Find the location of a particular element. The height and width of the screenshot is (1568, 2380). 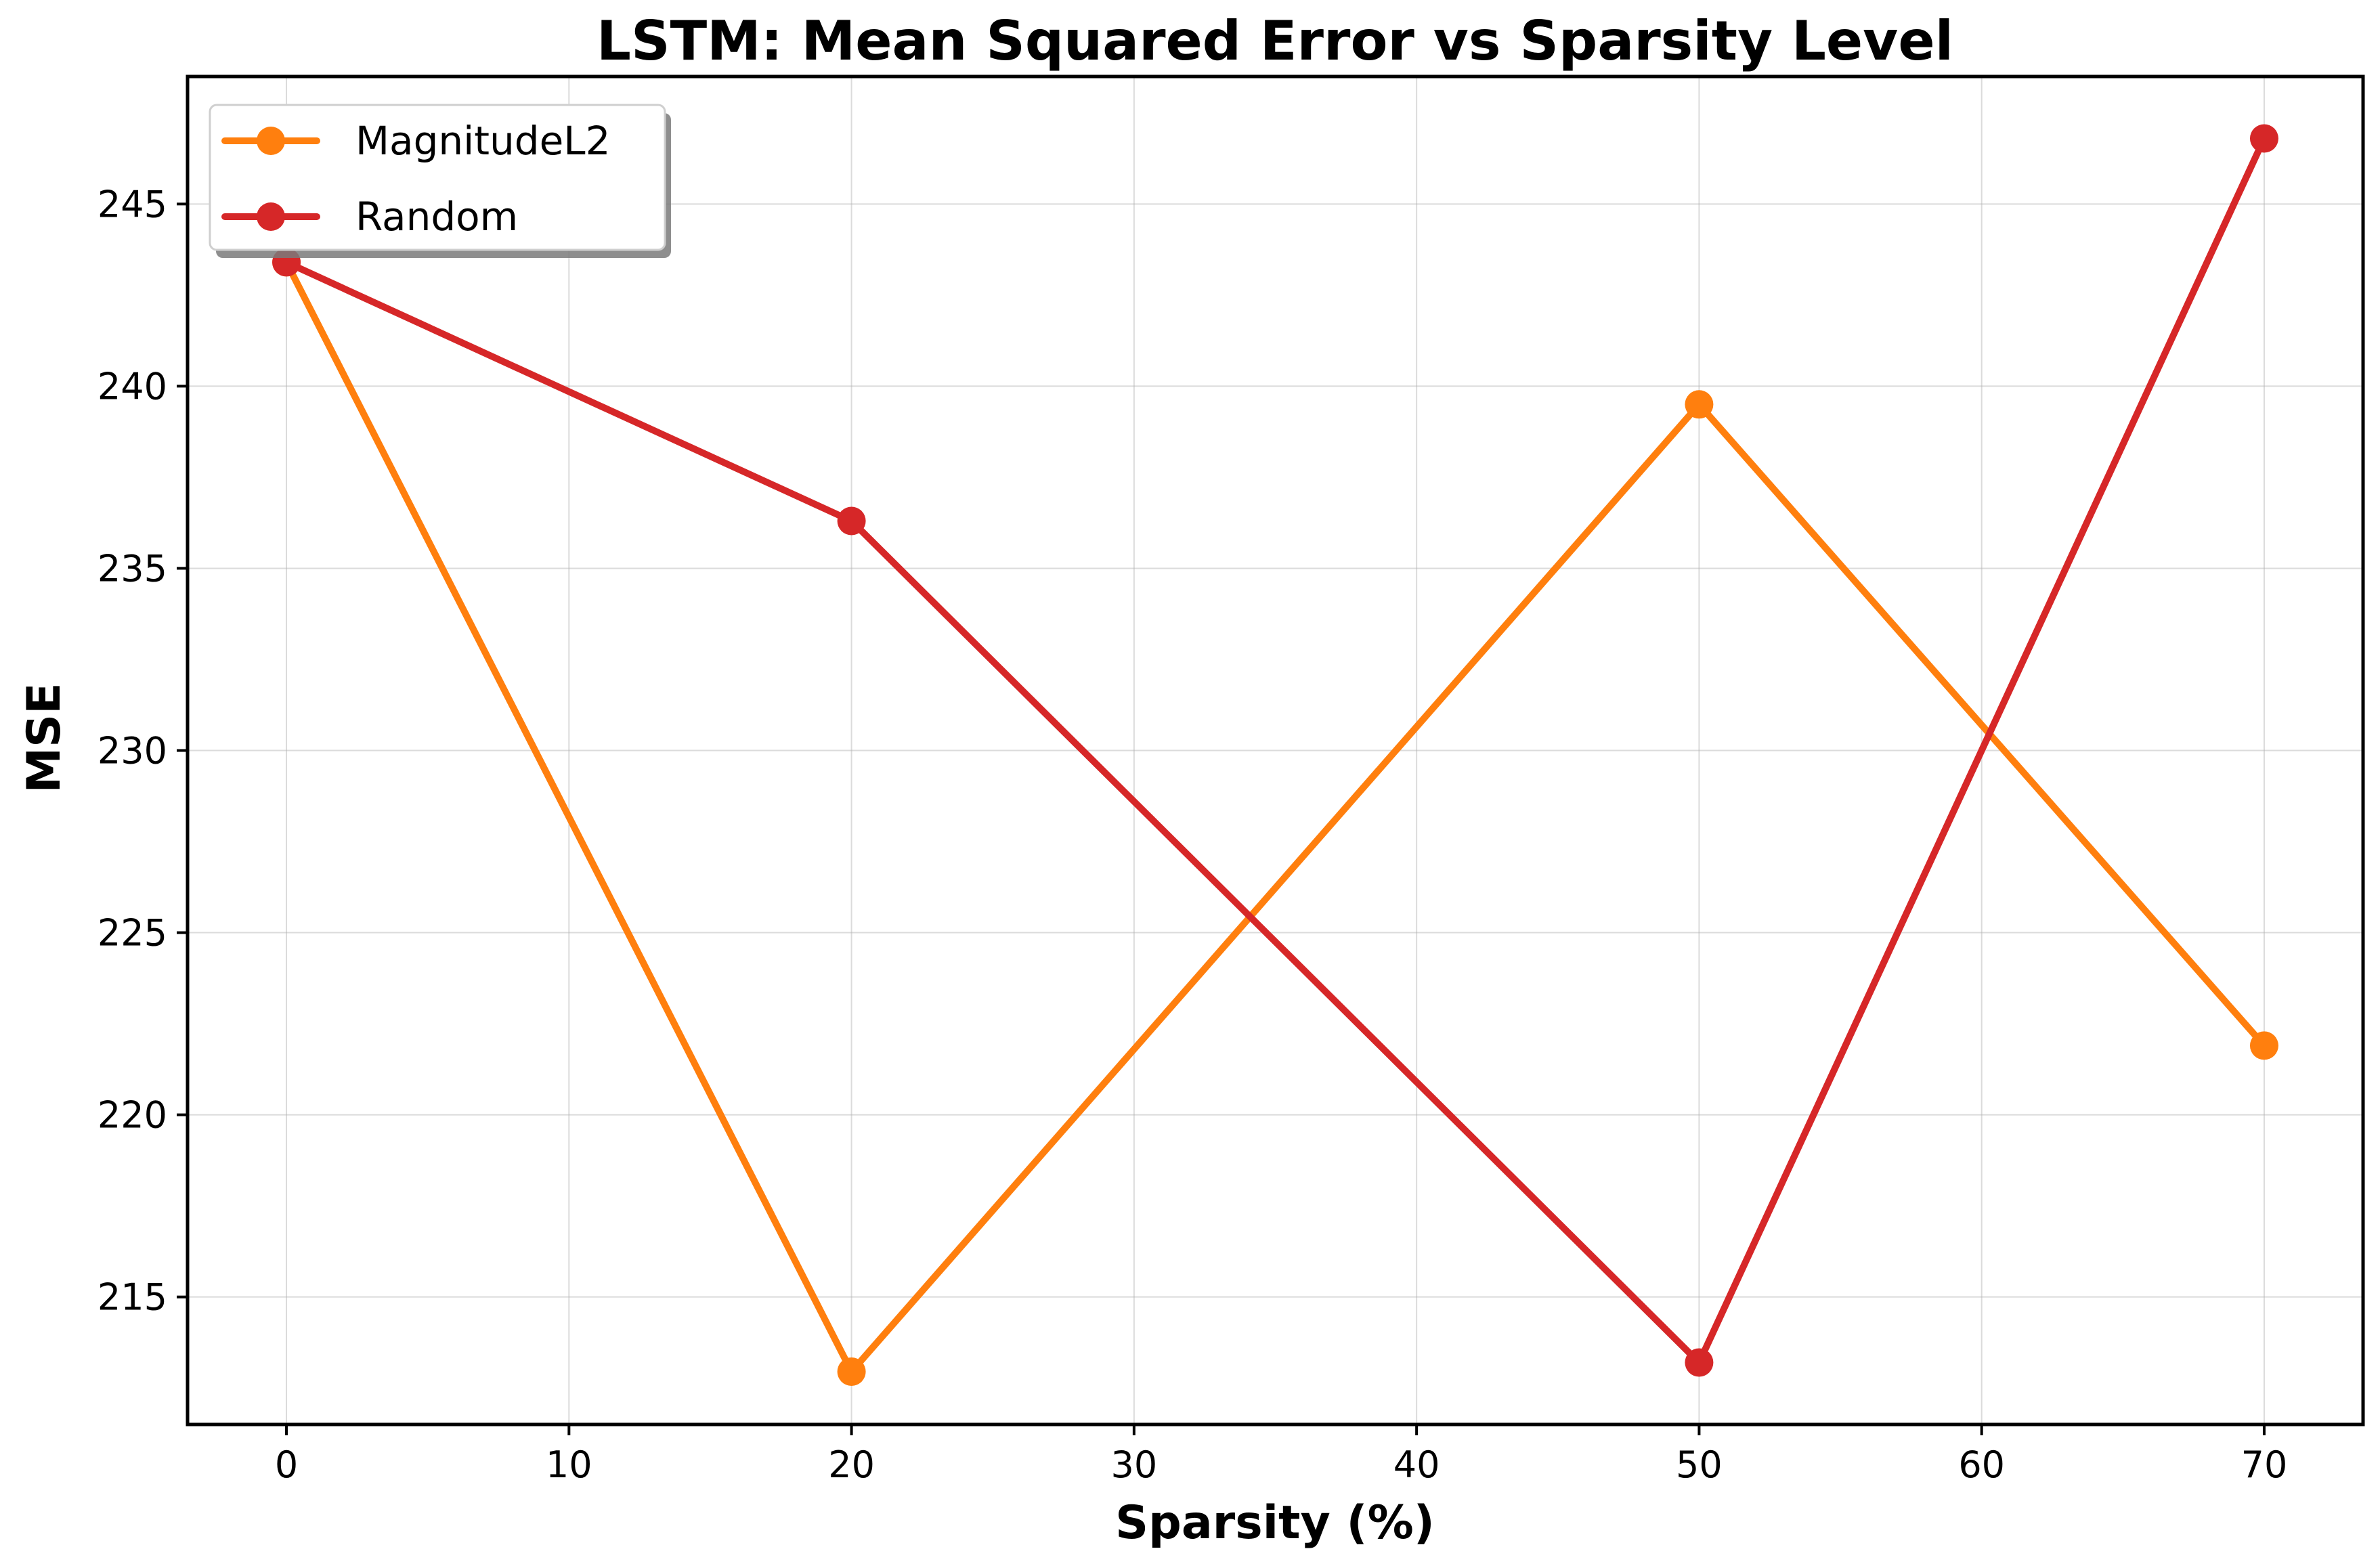

y-tick-label: 245 is located at coordinates (133, 204).